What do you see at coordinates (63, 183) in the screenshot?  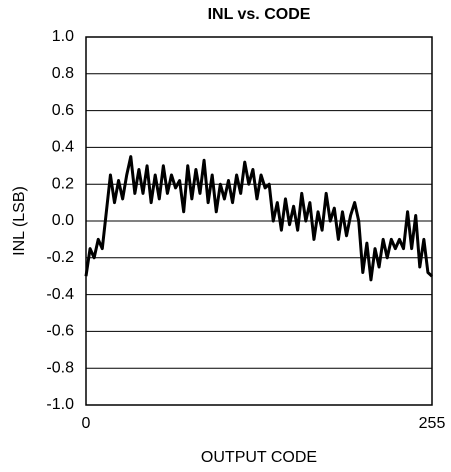 I see `y-tick-label: 0.2` at bounding box center [63, 183].